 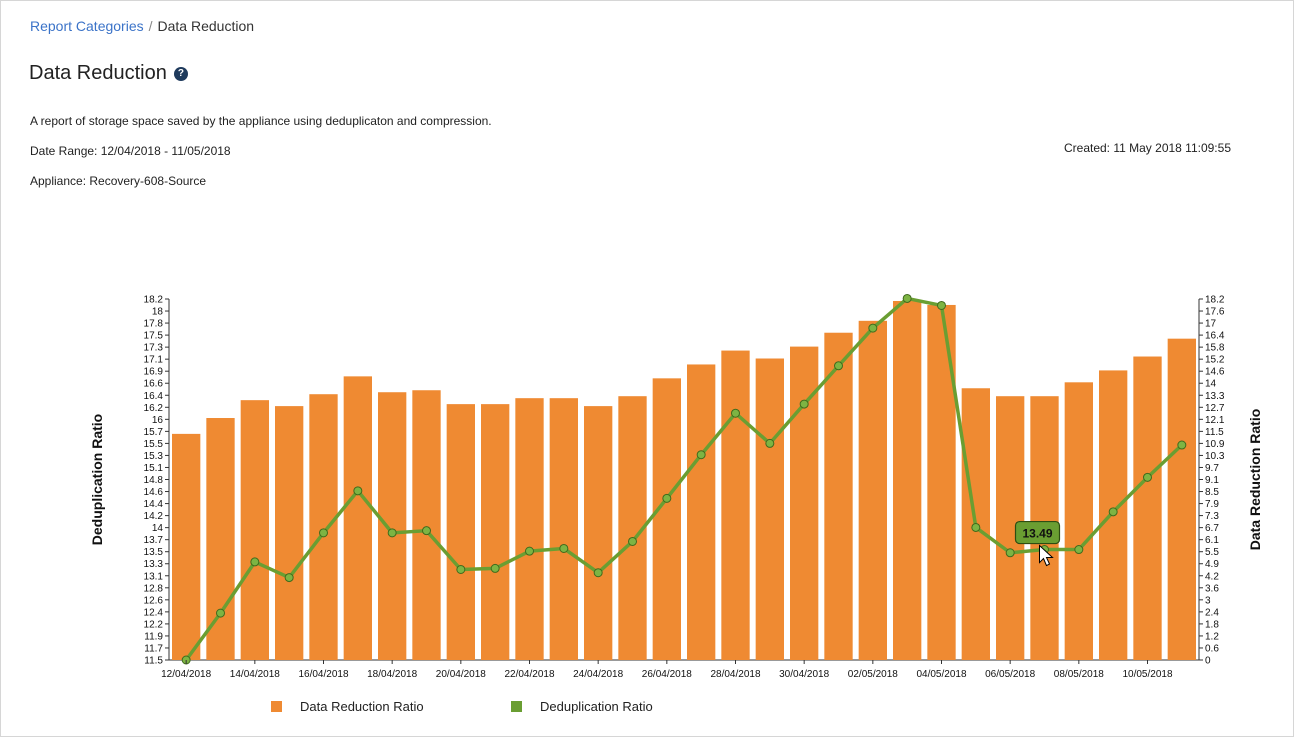 What do you see at coordinates (154, 612) in the screenshot?
I see `left-axis-tick-label: 12.4` at bounding box center [154, 612].